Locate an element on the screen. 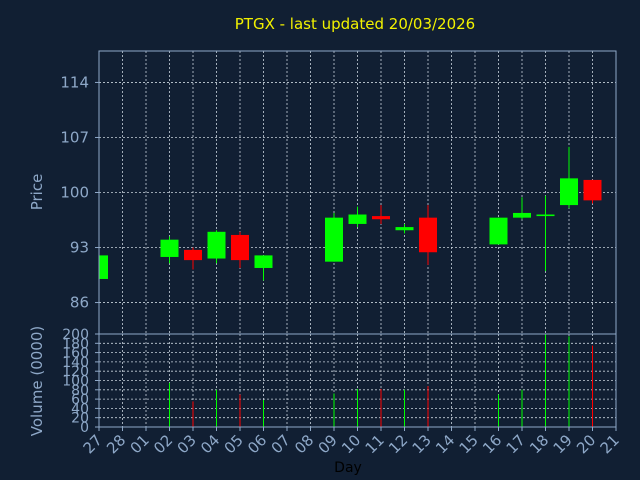 The image size is (640, 480). x-tick-label: 17 is located at coordinates (516, 444).